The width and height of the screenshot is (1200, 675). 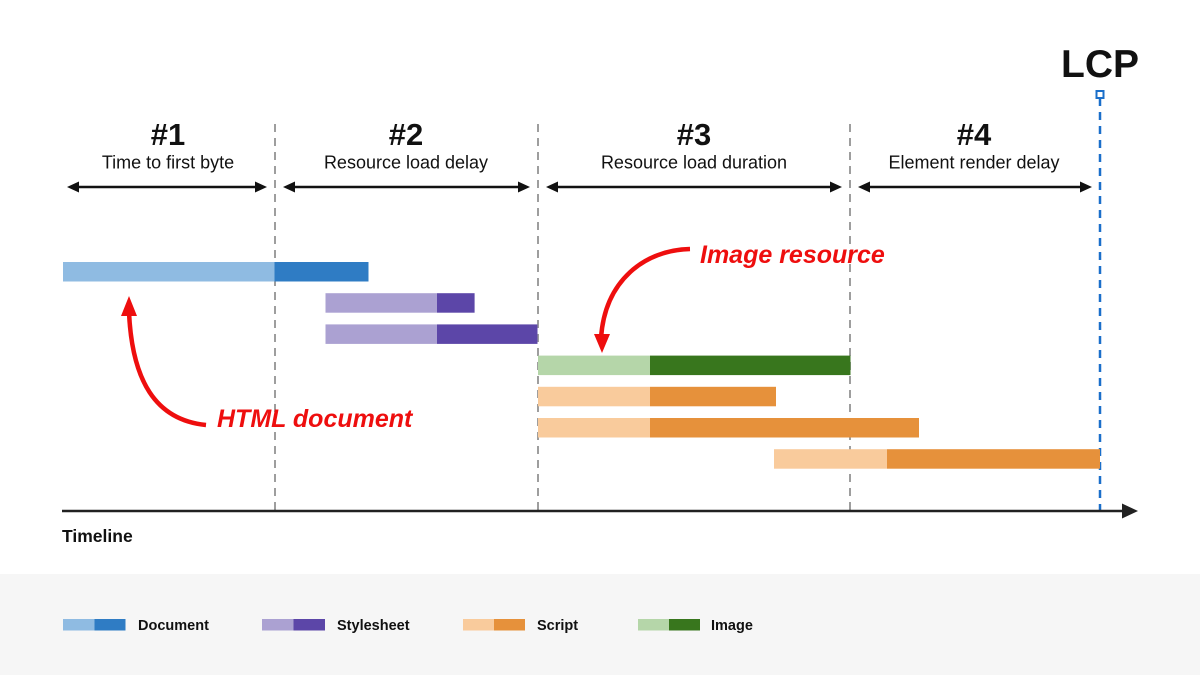 What do you see at coordinates (974, 134) in the screenshot?
I see `svg-text: #4` at bounding box center [974, 134].